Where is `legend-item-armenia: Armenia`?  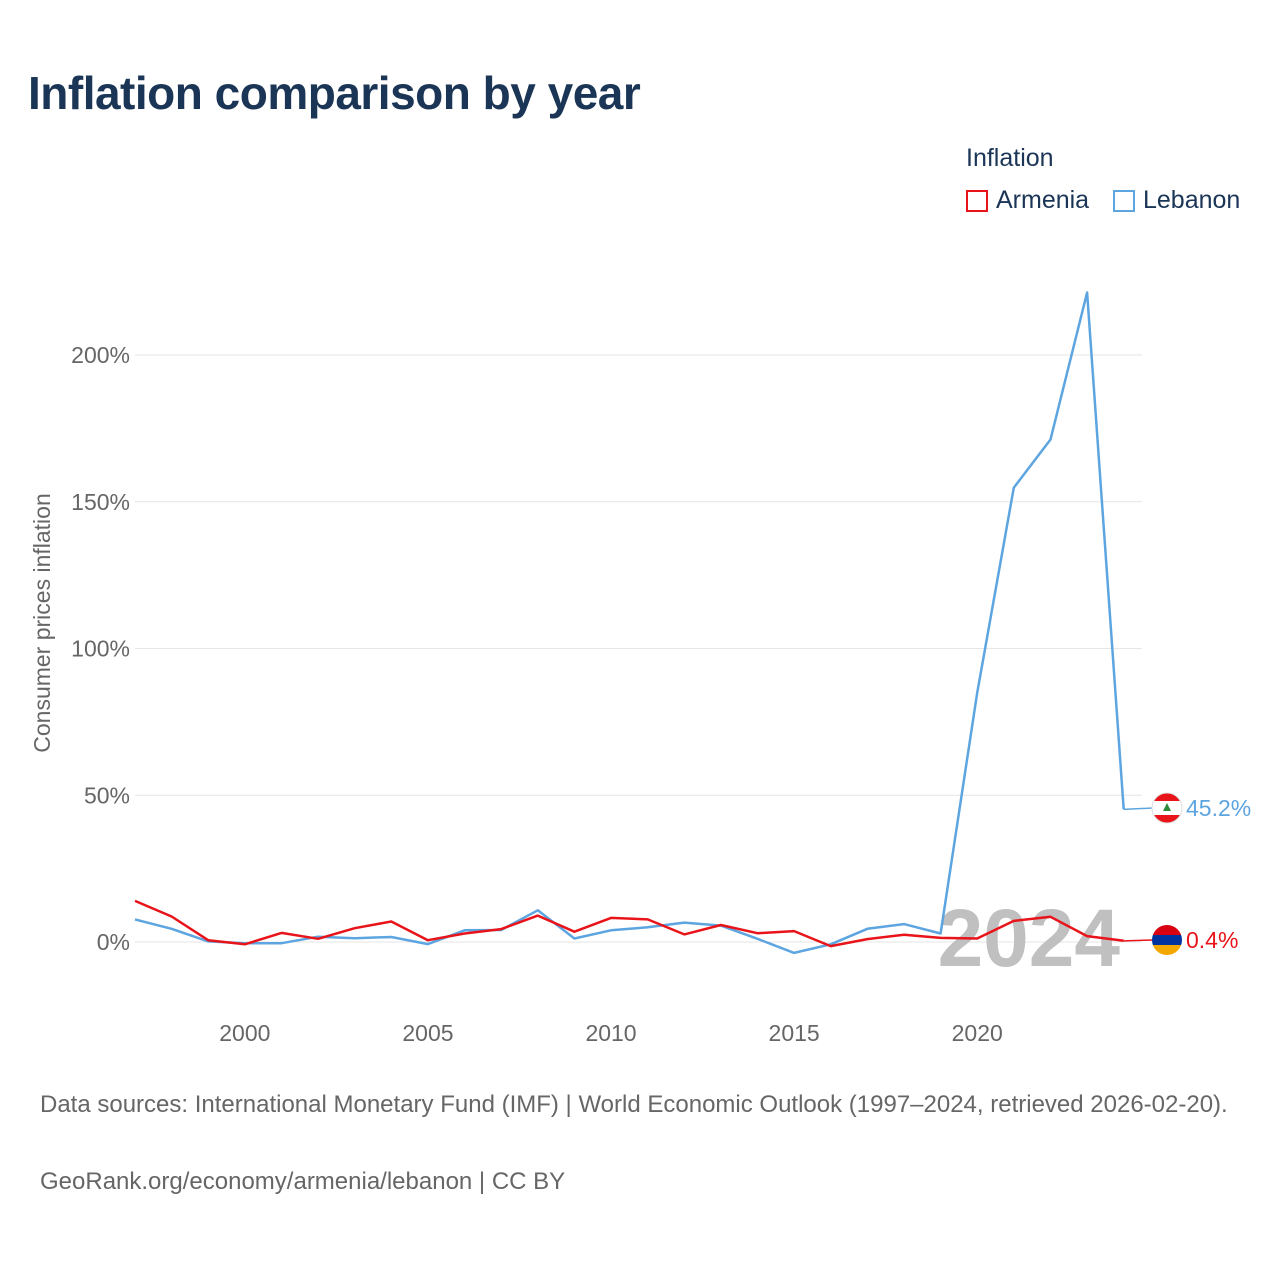
legend-item-armenia: Armenia is located at coordinates (1027, 200).